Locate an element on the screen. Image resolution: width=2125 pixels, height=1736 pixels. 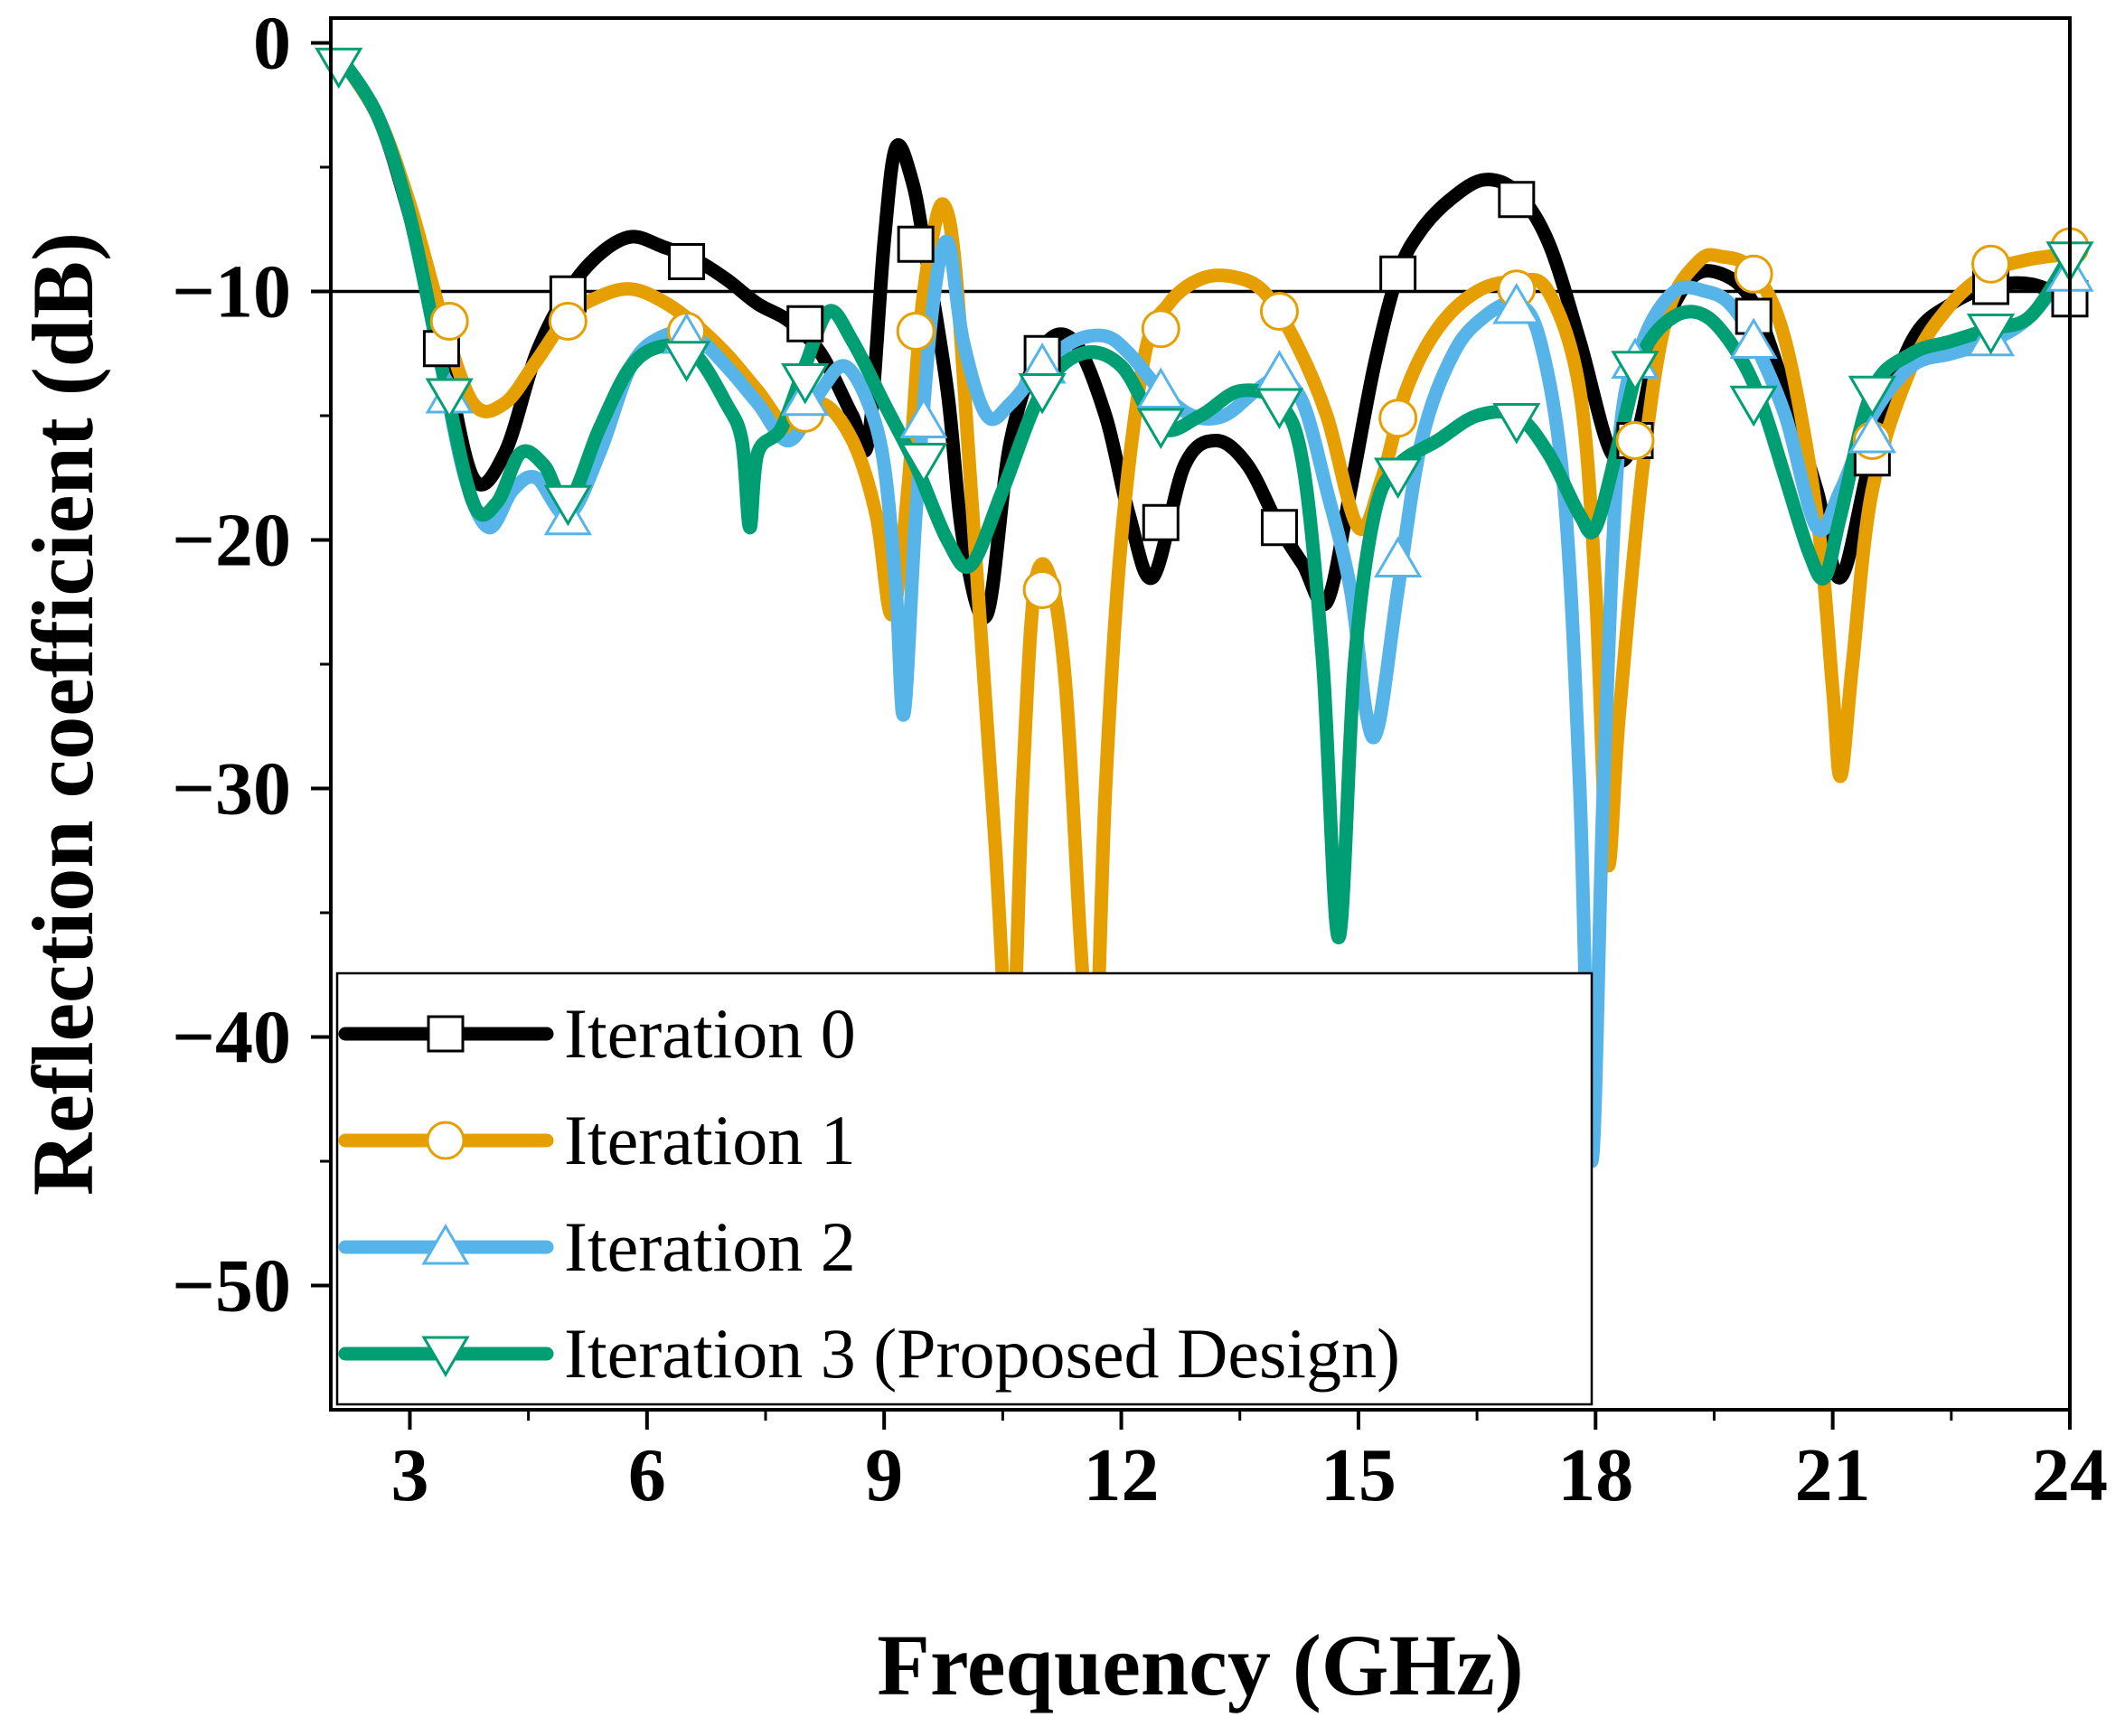
x-tick-label: 9 is located at coordinates (884, 1475).